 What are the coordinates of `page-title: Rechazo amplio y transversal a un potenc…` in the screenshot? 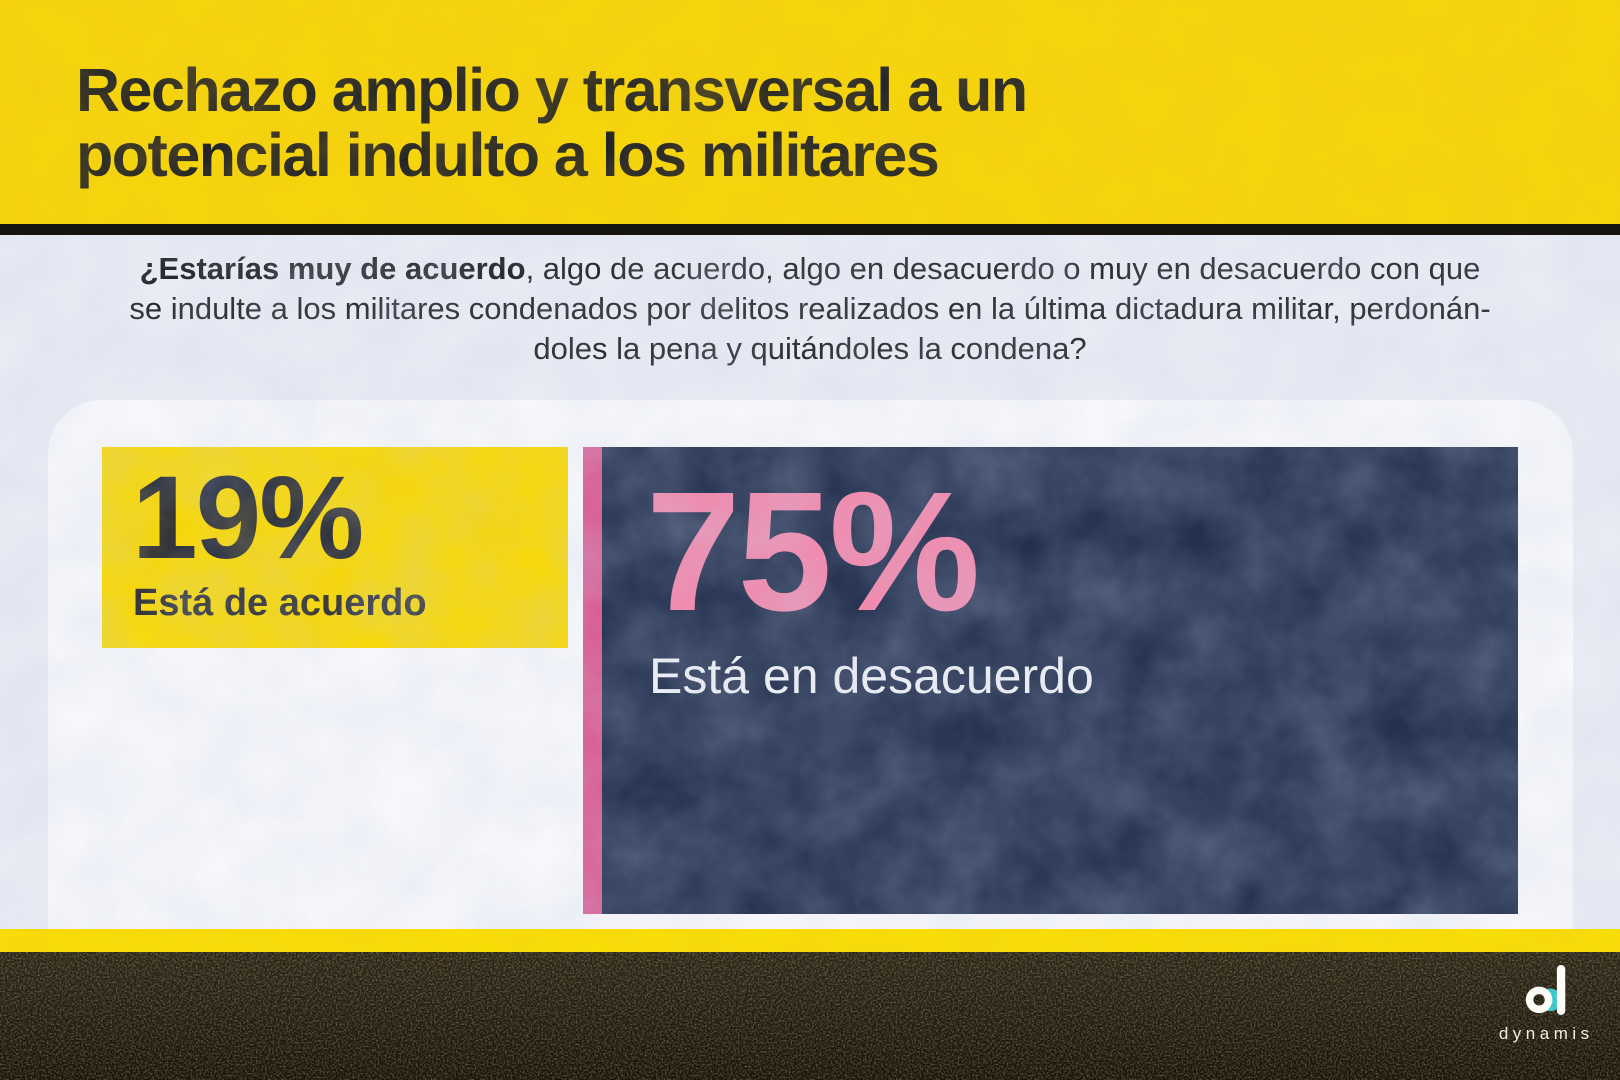 It's located at (552, 122).